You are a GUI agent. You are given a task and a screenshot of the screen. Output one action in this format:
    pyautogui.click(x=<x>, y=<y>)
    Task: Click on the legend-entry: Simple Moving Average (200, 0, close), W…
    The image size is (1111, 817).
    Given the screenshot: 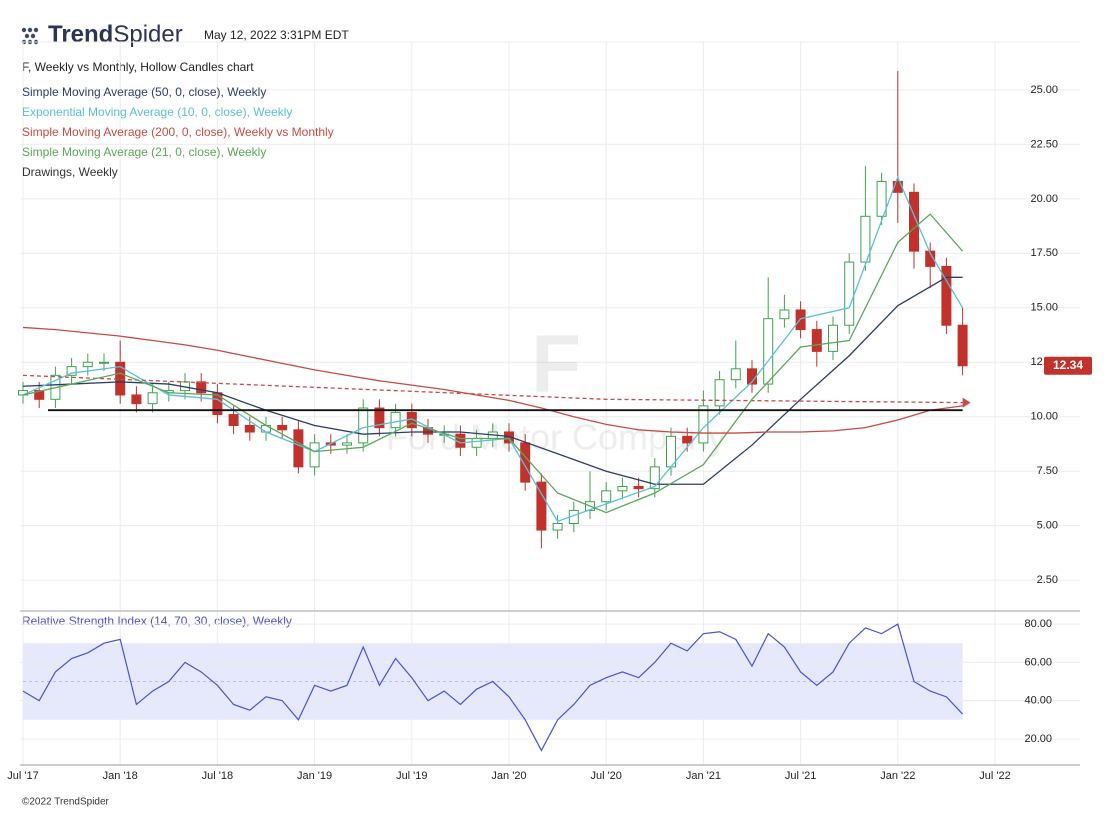 What is the action you would take?
    pyautogui.click(x=178, y=132)
    